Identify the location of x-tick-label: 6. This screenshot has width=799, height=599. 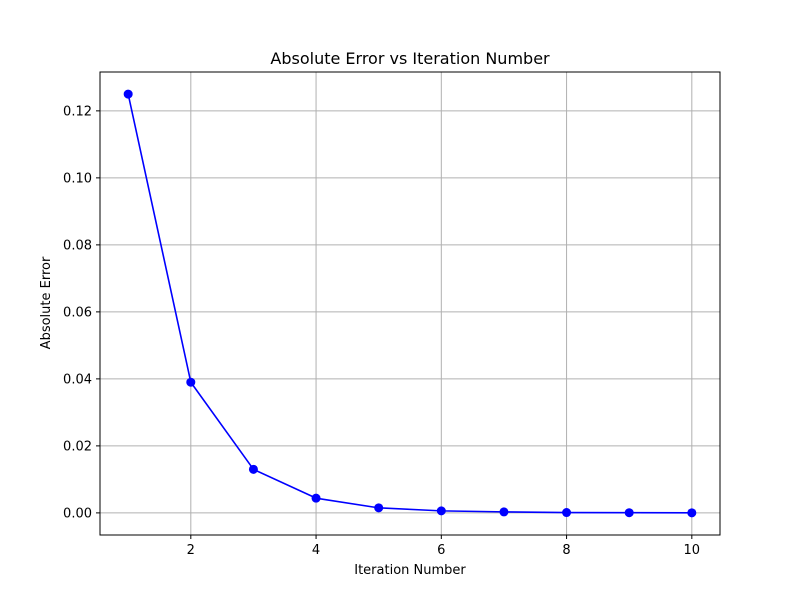
(441, 550).